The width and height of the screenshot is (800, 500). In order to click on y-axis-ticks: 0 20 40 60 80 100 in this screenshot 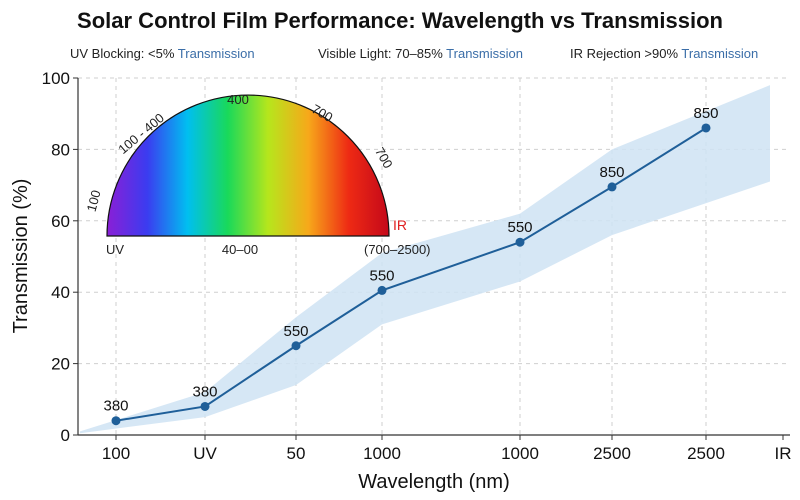, I will do `click(60, 257)`.